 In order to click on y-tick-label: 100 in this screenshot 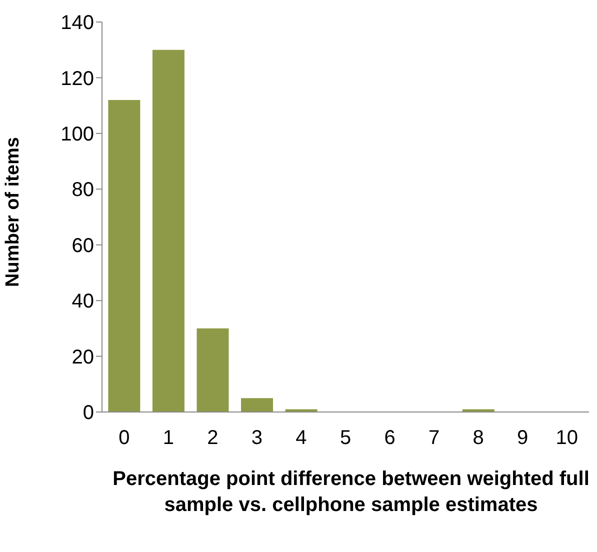, I will do `click(77, 135)`.